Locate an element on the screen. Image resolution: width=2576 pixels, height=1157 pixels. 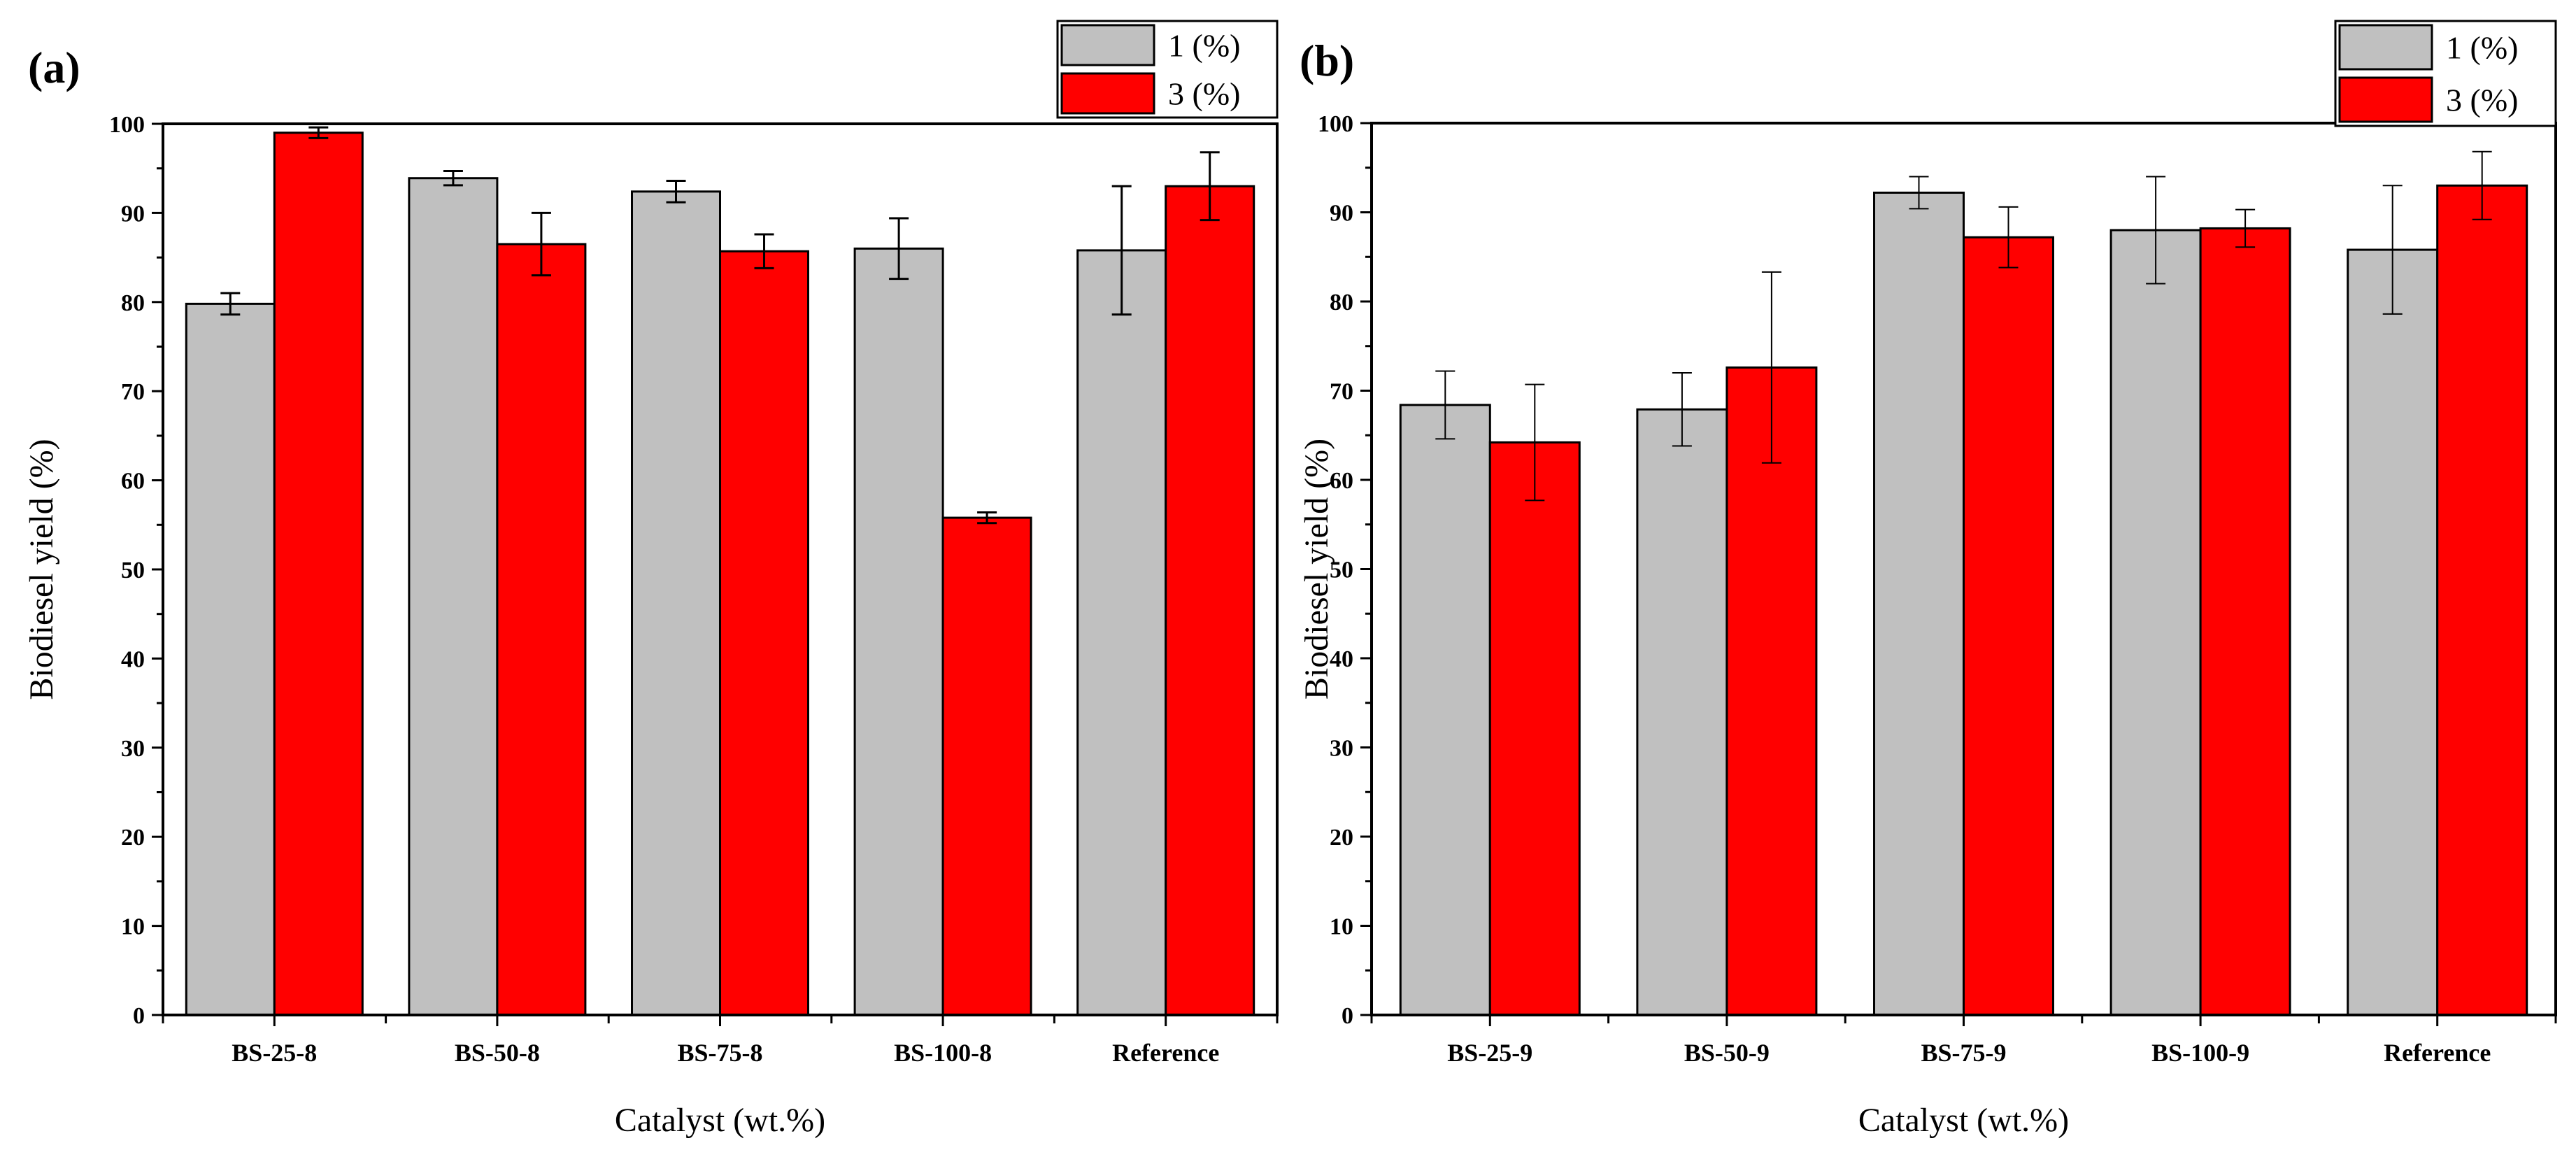
x-category-label: BS-25-9 is located at coordinates (1489, 1053).